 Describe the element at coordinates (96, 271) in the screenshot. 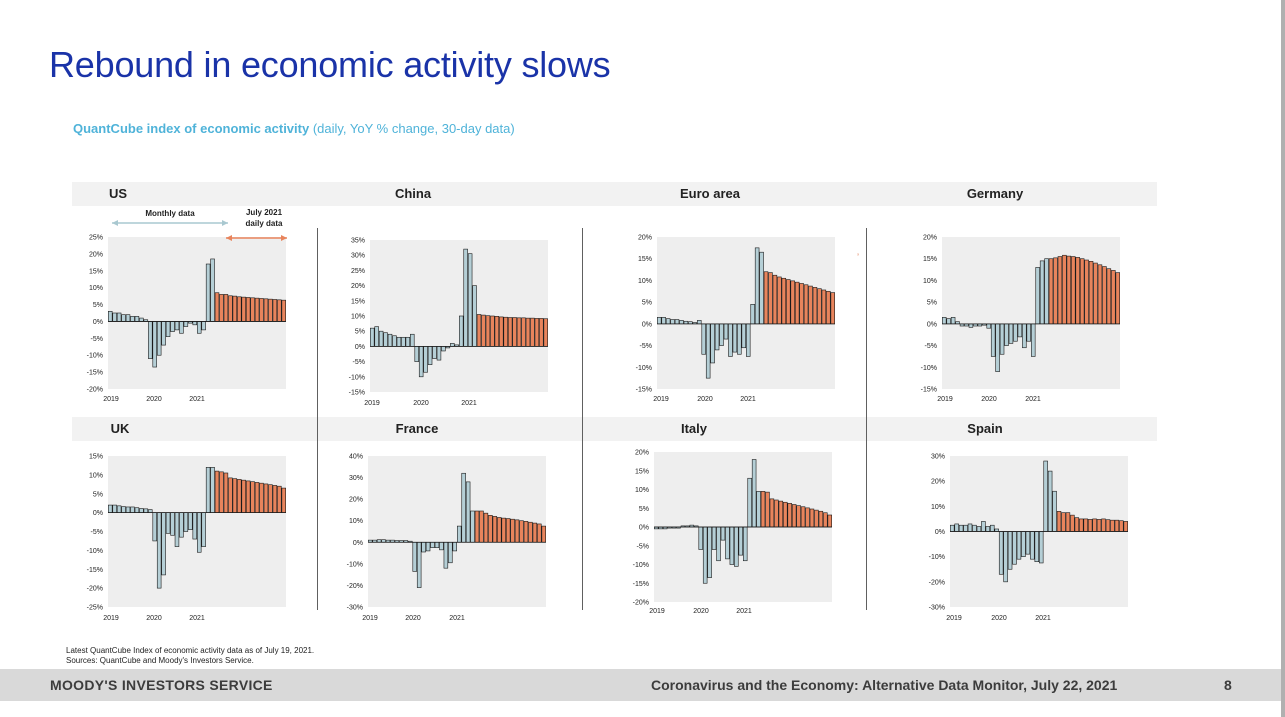

I see `us-y-tick-label: 15%` at that location.